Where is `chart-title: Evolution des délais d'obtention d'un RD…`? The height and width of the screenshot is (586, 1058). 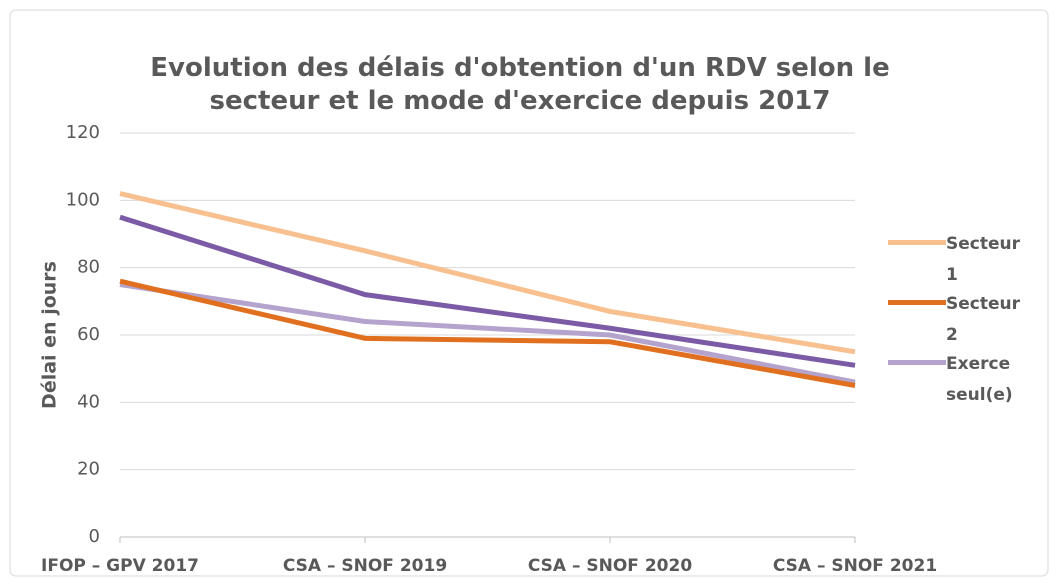 chart-title: Evolution des délais d'obtention d'un RD… is located at coordinates (520, 84).